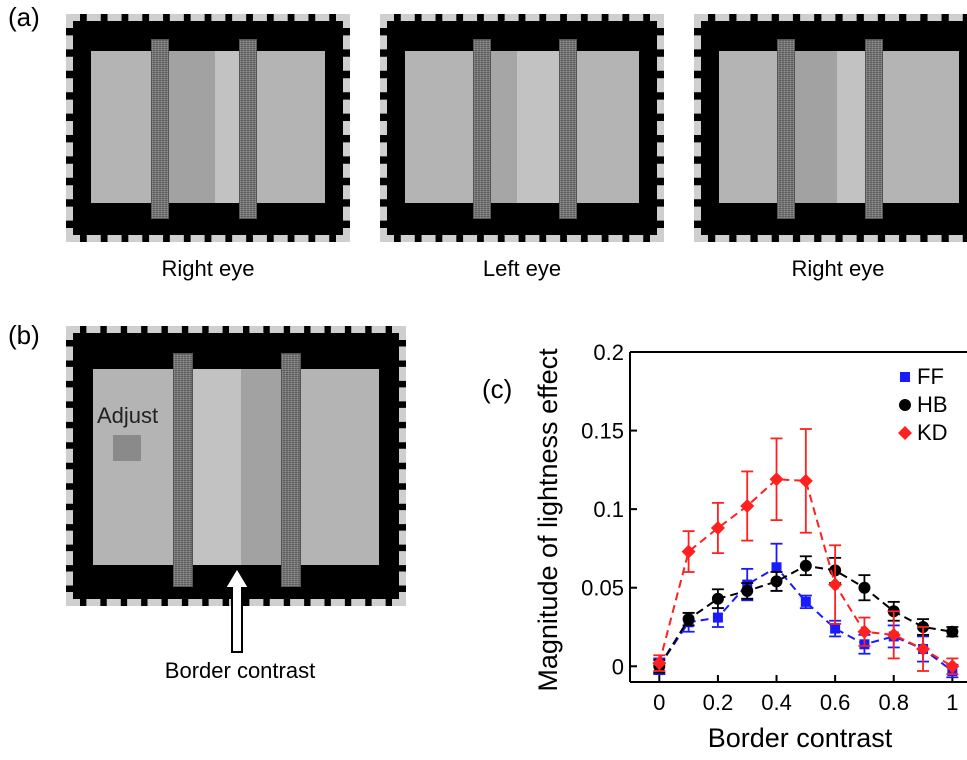  What do you see at coordinates (128, 415) in the screenshot?
I see `adjust-label: Adjust` at bounding box center [128, 415].